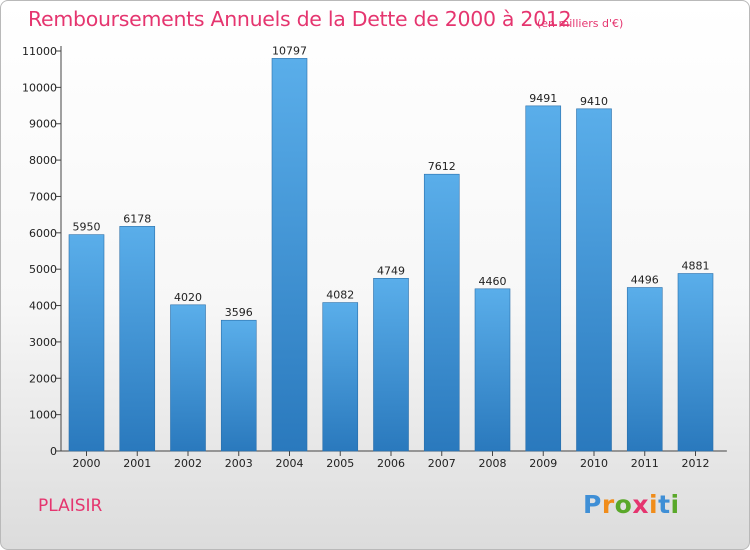  What do you see at coordinates (340, 377) in the screenshot?
I see `bar-2005` at bounding box center [340, 377].